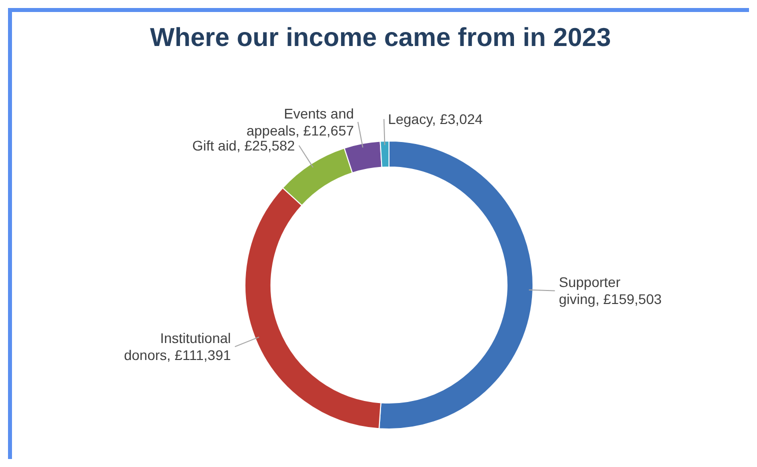 This screenshot has height=467, width=757. What do you see at coordinates (610, 291) in the screenshot?
I see `slice-label: Supporter giving, £159,503` at bounding box center [610, 291].